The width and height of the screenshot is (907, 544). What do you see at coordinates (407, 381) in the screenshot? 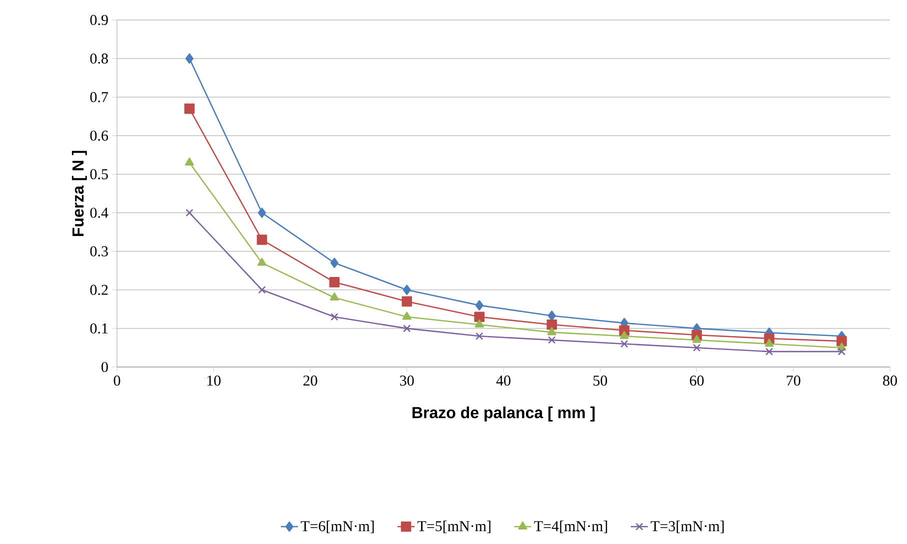
I see `x-tick-label: 30` at bounding box center [407, 381].